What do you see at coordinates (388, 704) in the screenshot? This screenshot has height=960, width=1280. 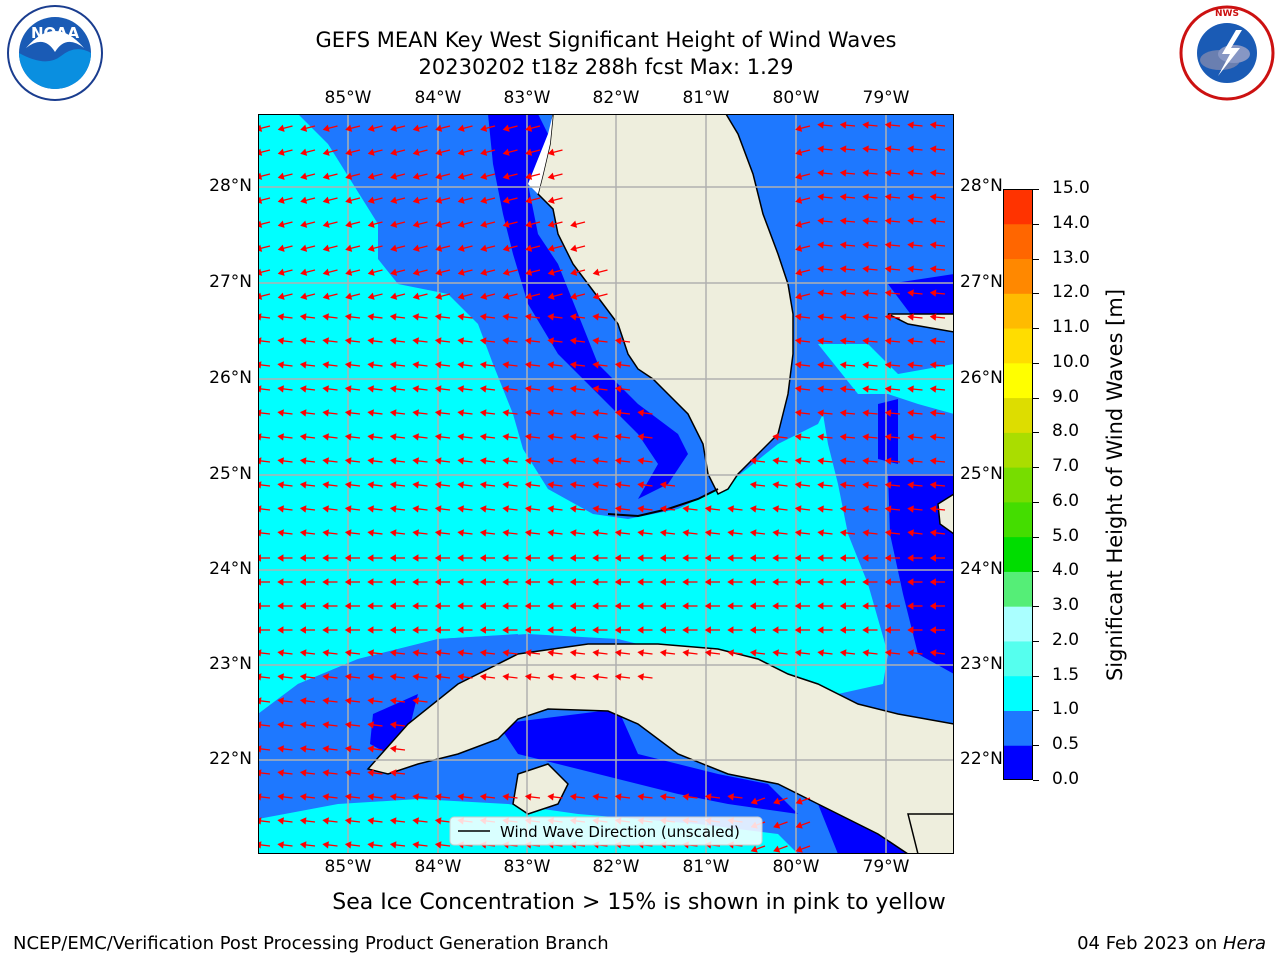 I see `wave-band-medium-sw` at bounding box center [388, 704].